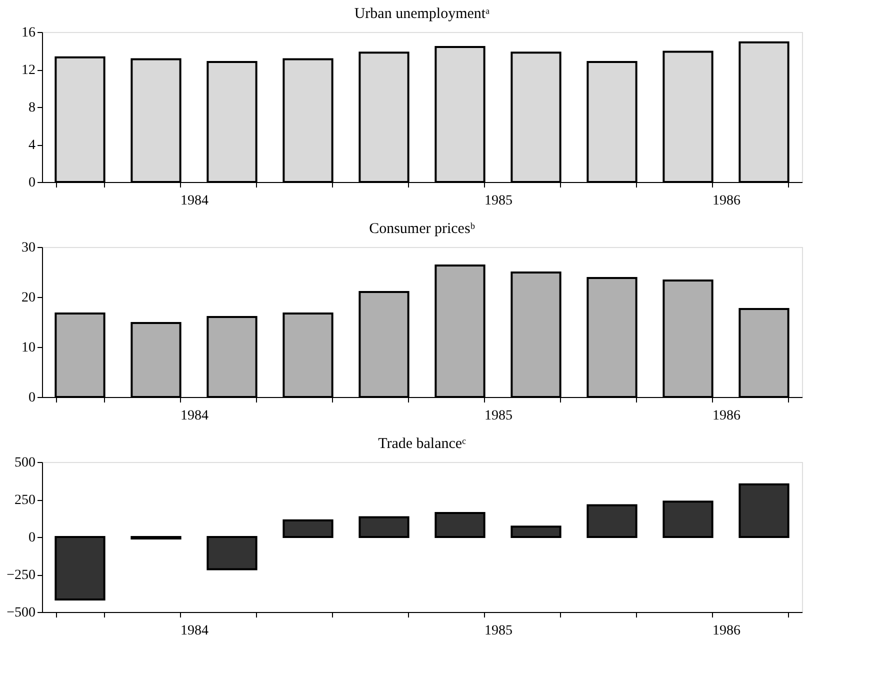  Describe the element at coordinates (29, 248) in the screenshot. I see `y-tick-label: 30` at that location.